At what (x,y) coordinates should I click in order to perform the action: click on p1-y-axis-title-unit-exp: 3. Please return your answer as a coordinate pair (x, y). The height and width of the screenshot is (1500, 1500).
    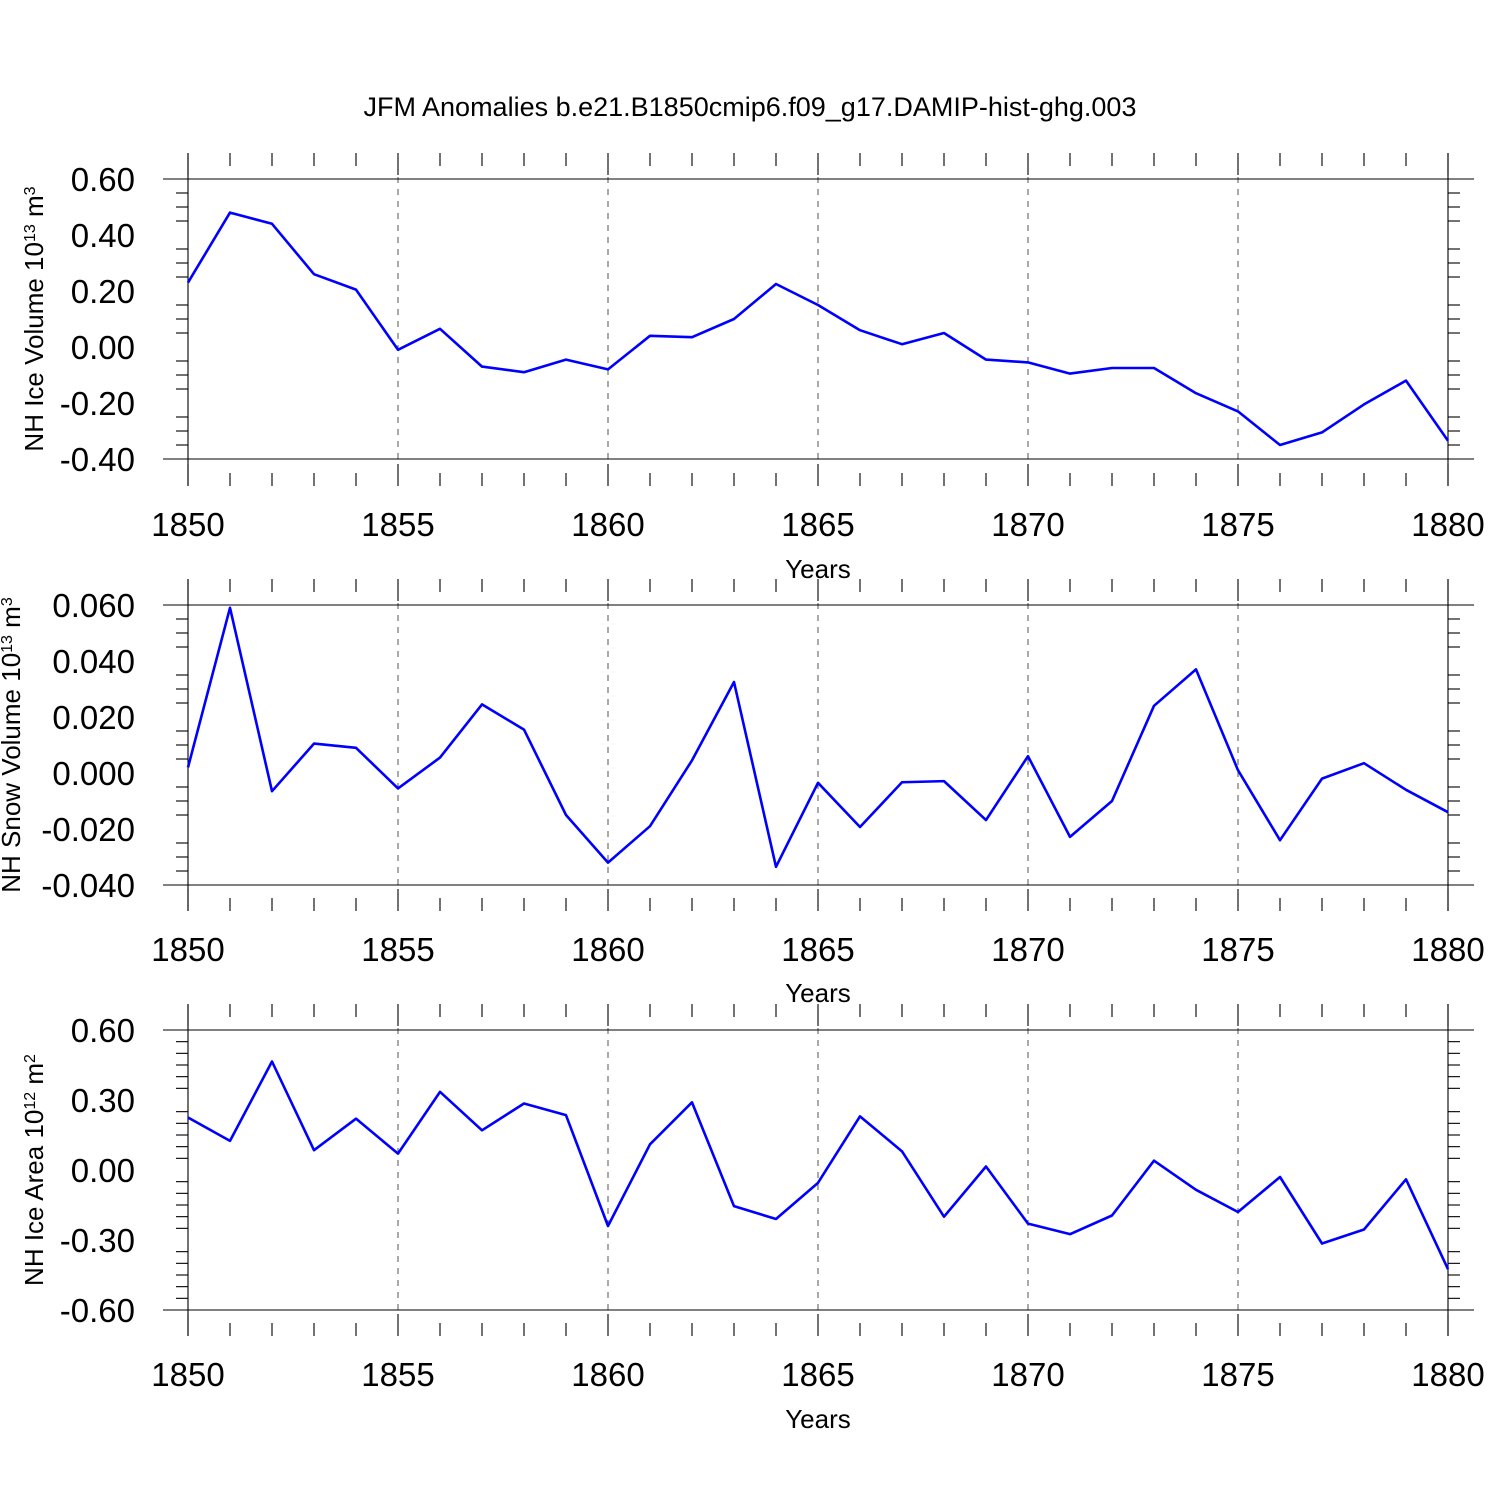
    Looking at the image, I should click on (8, 601).